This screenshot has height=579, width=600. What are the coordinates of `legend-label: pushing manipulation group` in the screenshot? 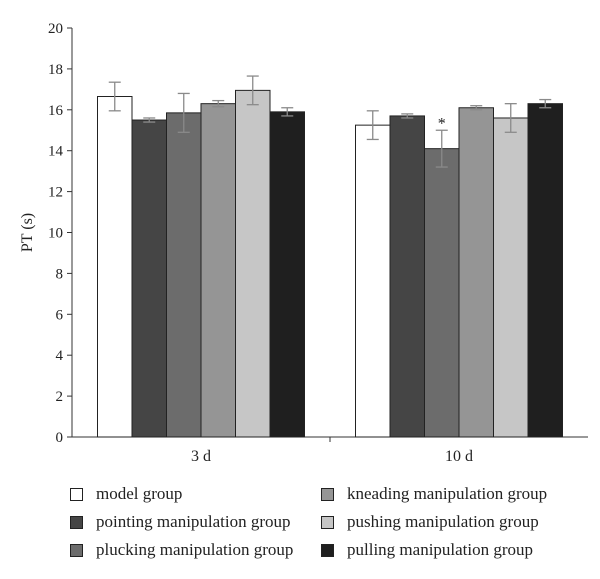 It's located at (443, 521).